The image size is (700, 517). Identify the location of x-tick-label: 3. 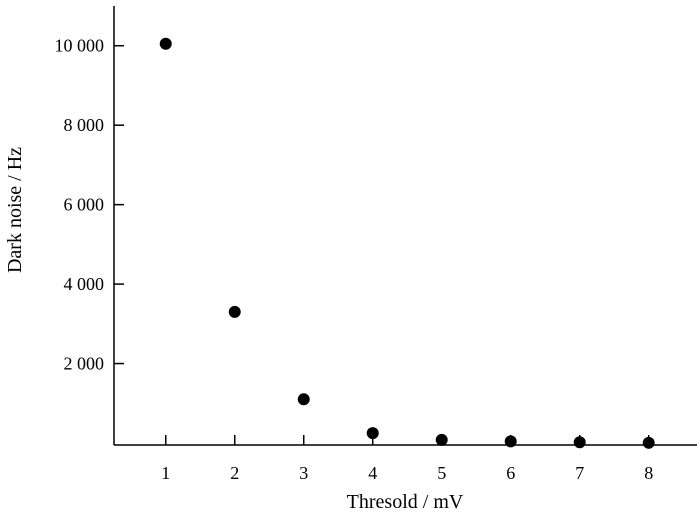
(303, 473).